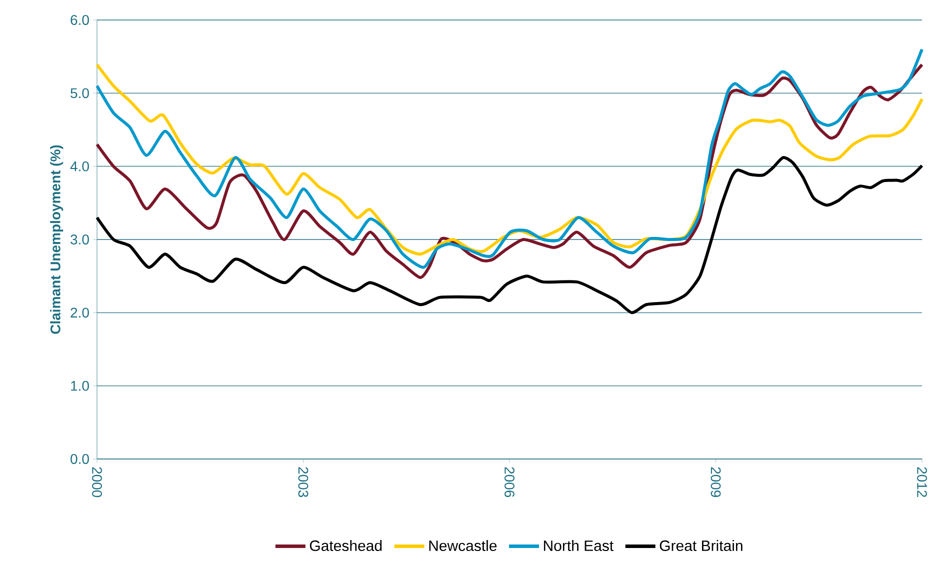  What do you see at coordinates (79, 313) in the screenshot?
I see `y-tick-label: 2.0` at bounding box center [79, 313].